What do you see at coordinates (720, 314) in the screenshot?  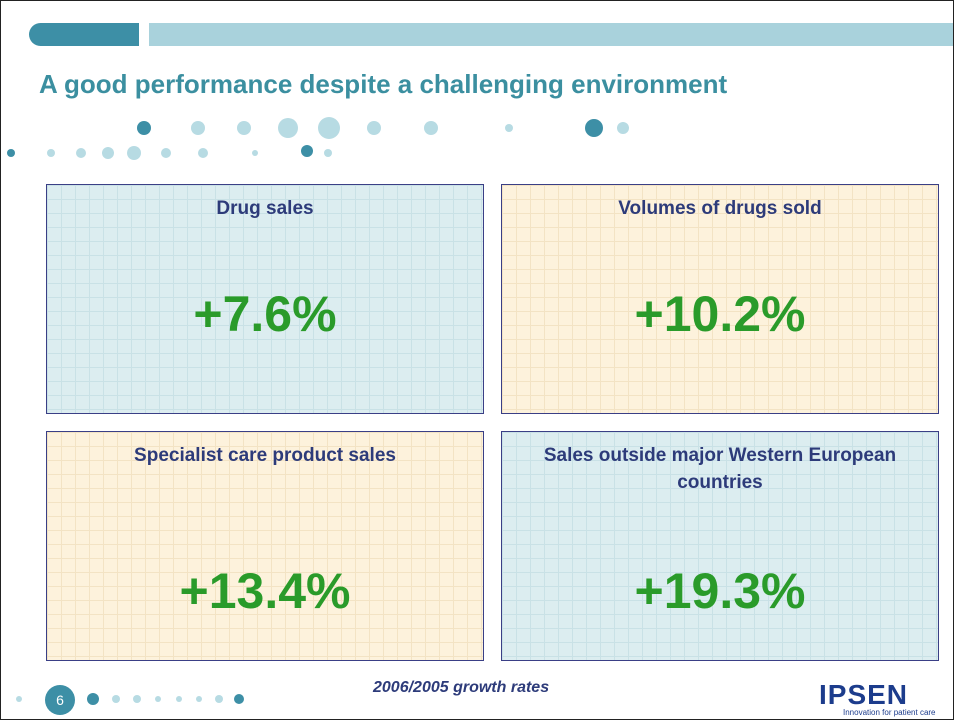 I see `card-value: +10.2%` at bounding box center [720, 314].